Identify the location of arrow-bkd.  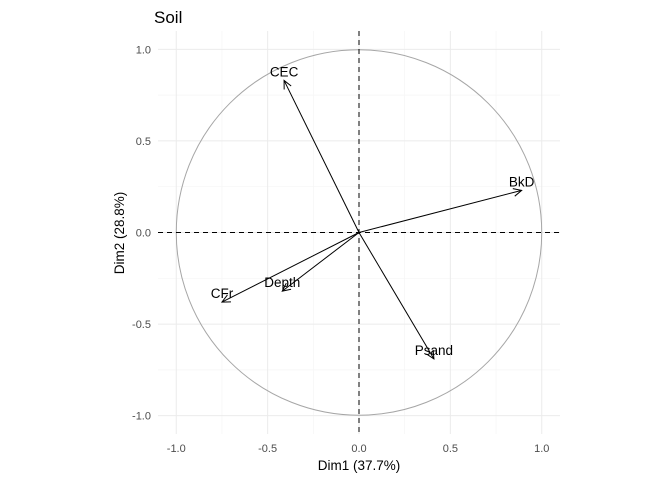
(440, 210).